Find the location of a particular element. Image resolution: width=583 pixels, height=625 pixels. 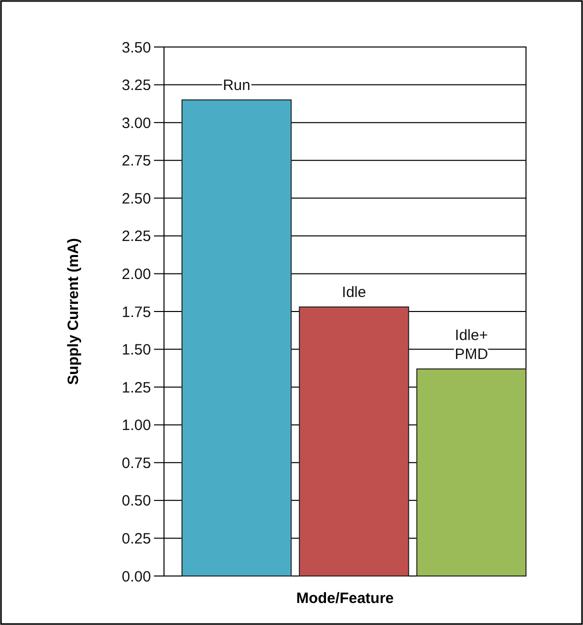

y-tick-label: 0.75 is located at coordinates (136, 463).